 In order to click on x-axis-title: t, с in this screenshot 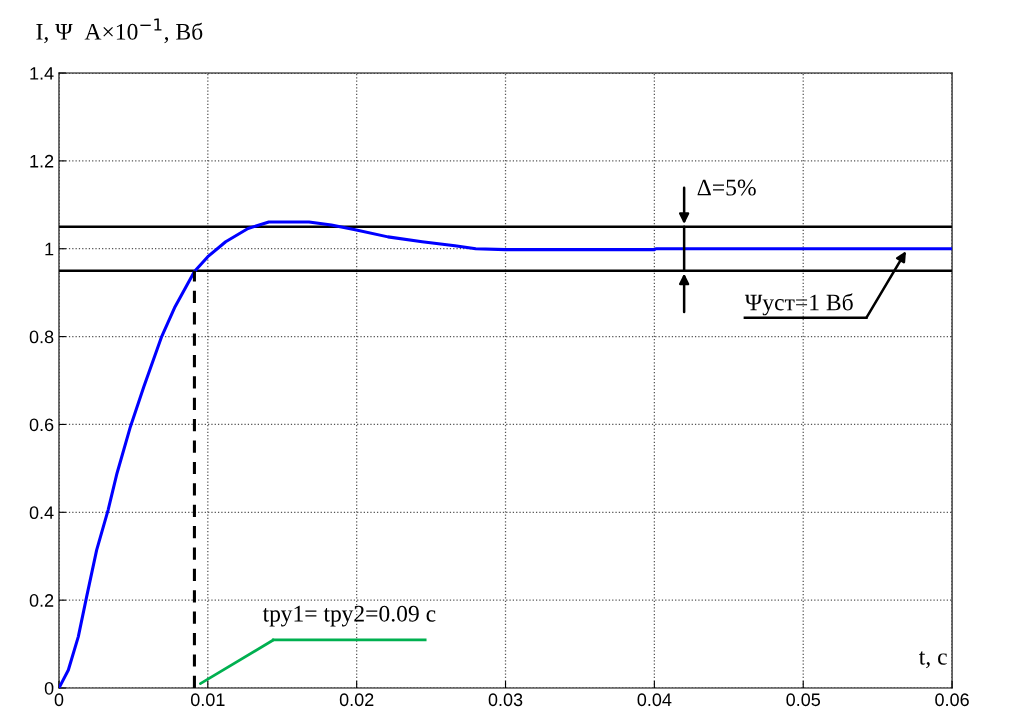, I will do `click(932, 660)`.